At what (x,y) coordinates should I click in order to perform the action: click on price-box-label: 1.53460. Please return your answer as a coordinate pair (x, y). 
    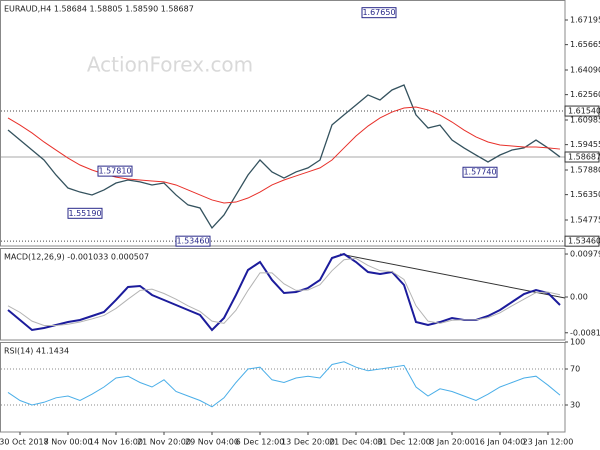
    Looking at the image, I should click on (584, 241).